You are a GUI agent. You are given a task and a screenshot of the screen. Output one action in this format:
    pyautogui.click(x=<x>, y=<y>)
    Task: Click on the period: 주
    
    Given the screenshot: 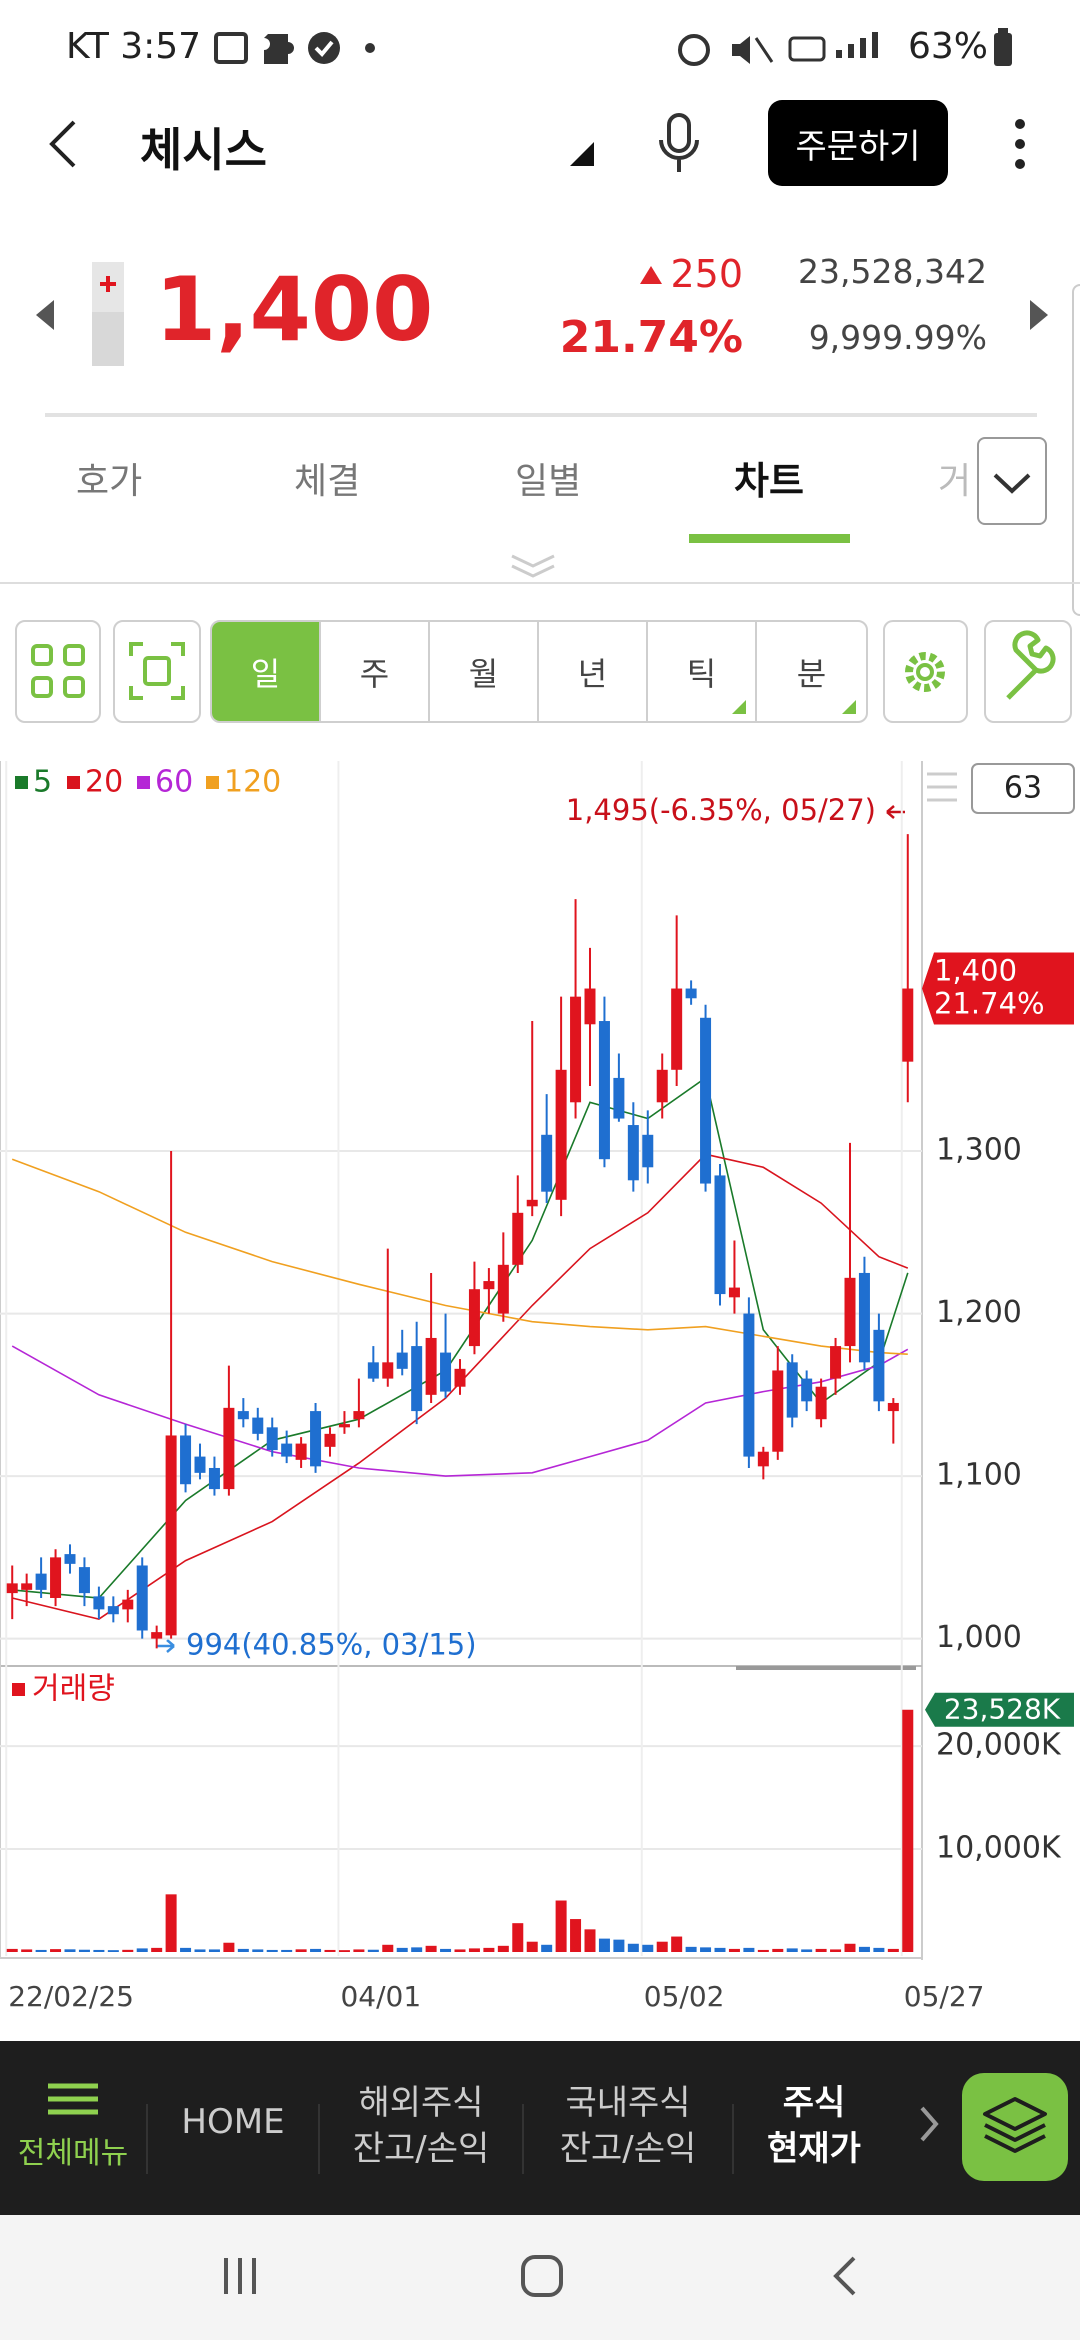 What is the action you would take?
    pyautogui.click(x=375, y=671)
    